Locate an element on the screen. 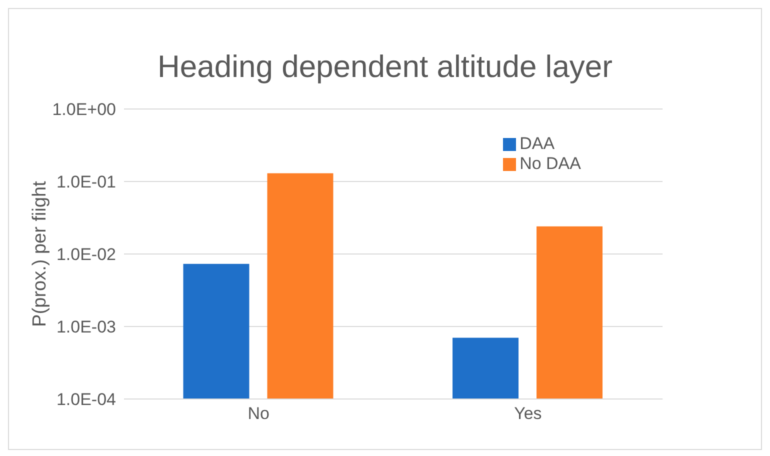  y-tick-label: 1.0E+00 is located at coordinates (84, 110).